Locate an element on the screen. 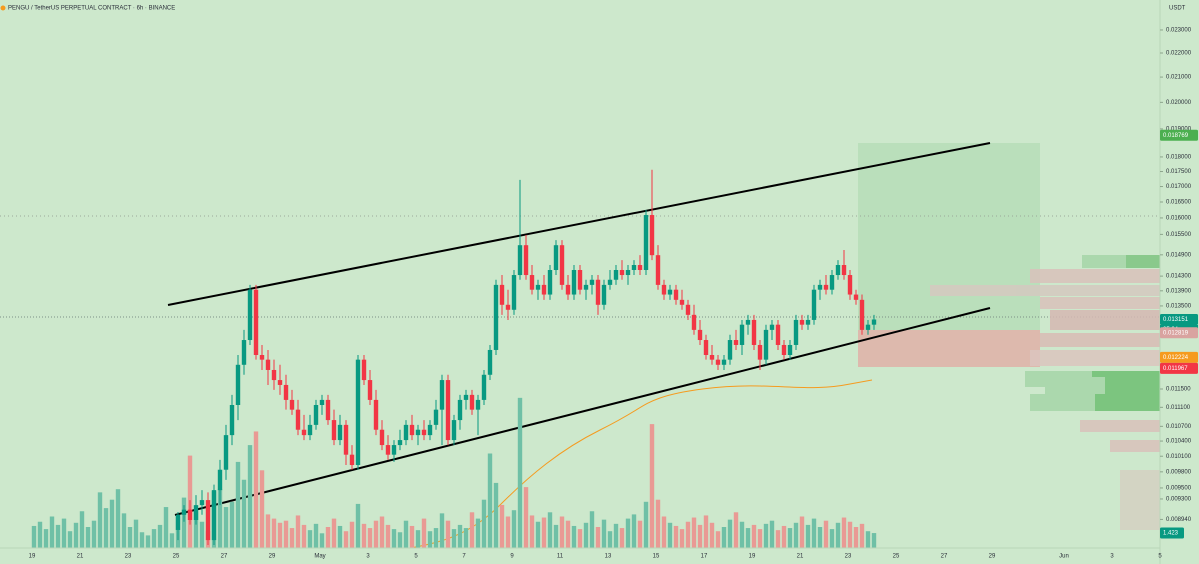 This screenshot has height=564, width=1199. x-tick-label: 9 is located at coordinates (512, 557).